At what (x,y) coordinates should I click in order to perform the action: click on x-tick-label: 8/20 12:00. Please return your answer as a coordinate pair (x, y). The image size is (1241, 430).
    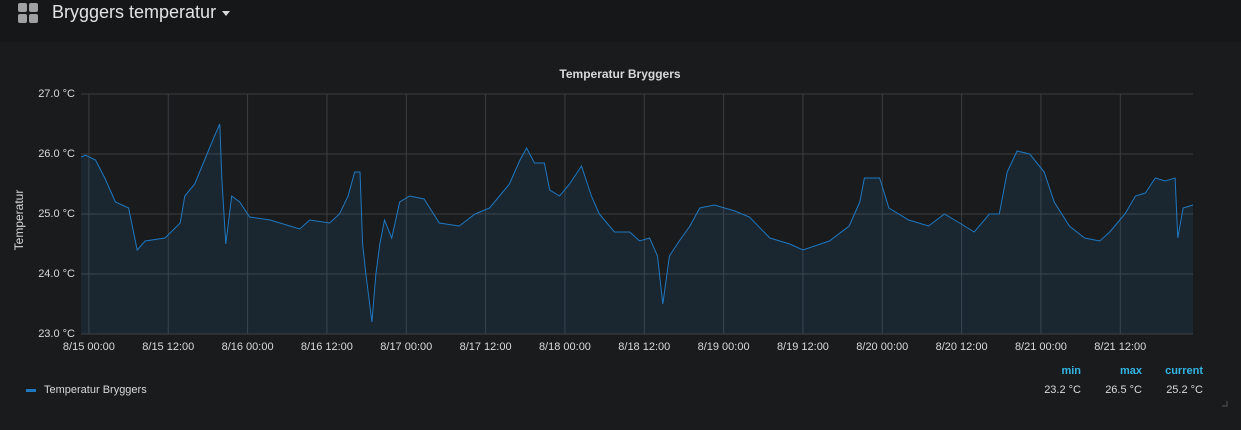
    Looking at the image, I should click on (962, 347).